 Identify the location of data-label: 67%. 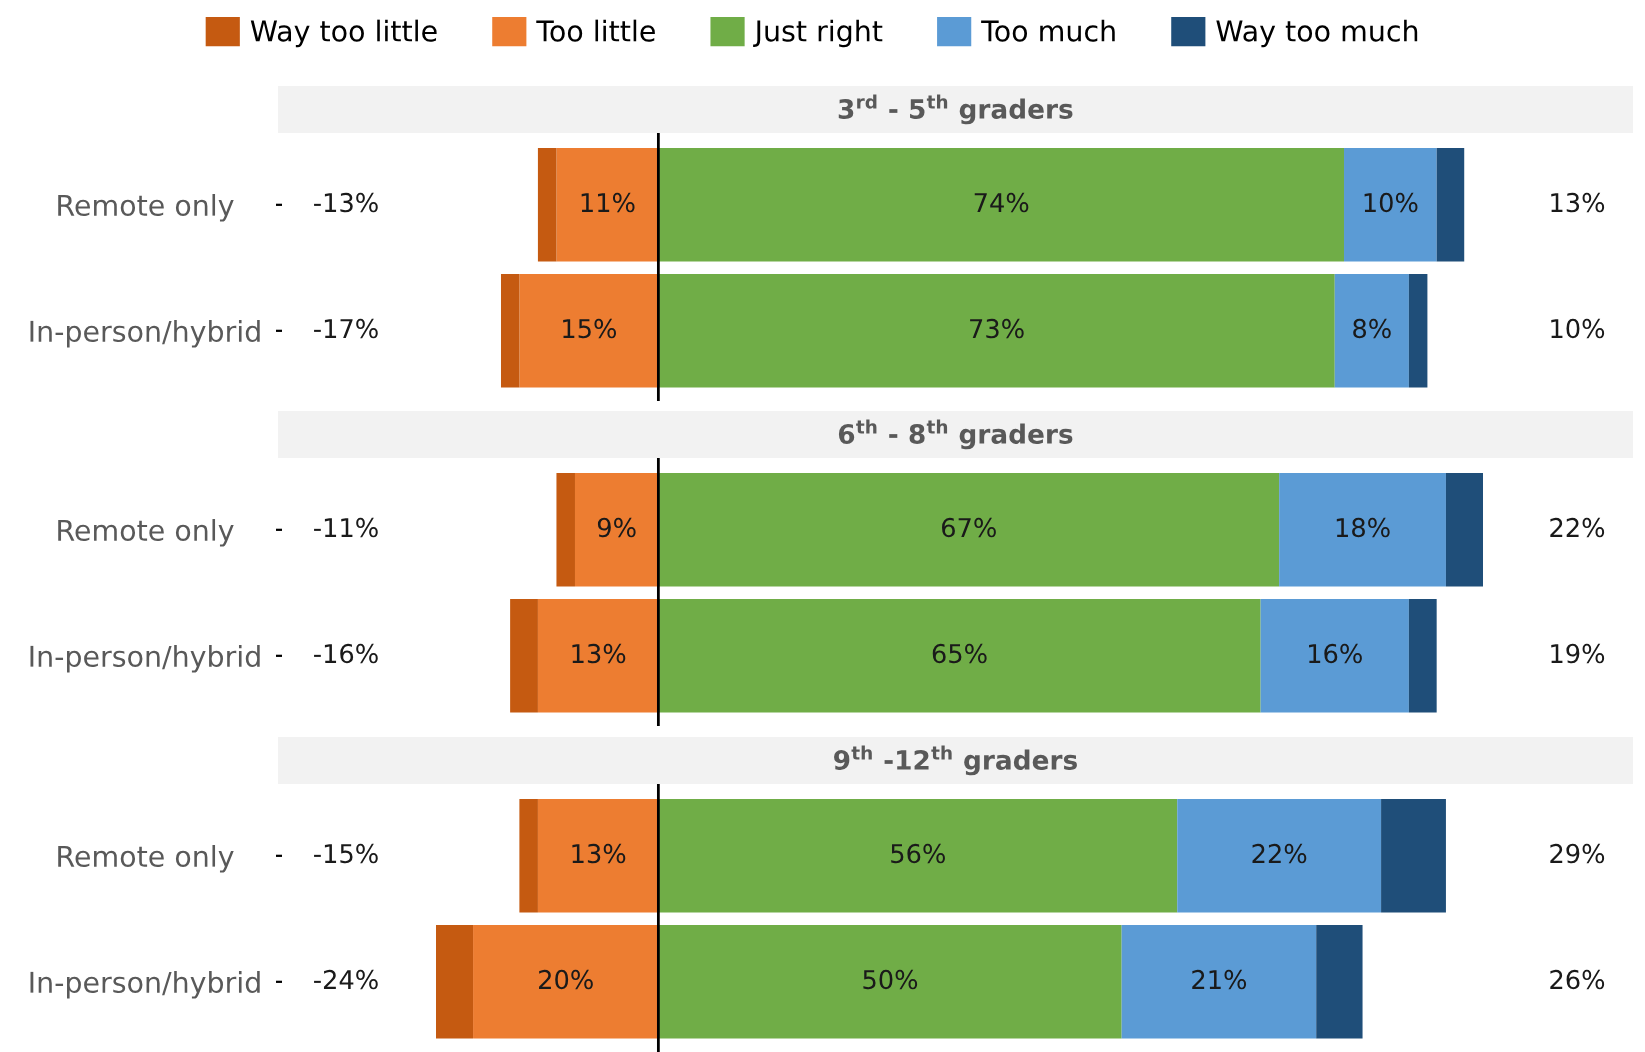
(969, 527).